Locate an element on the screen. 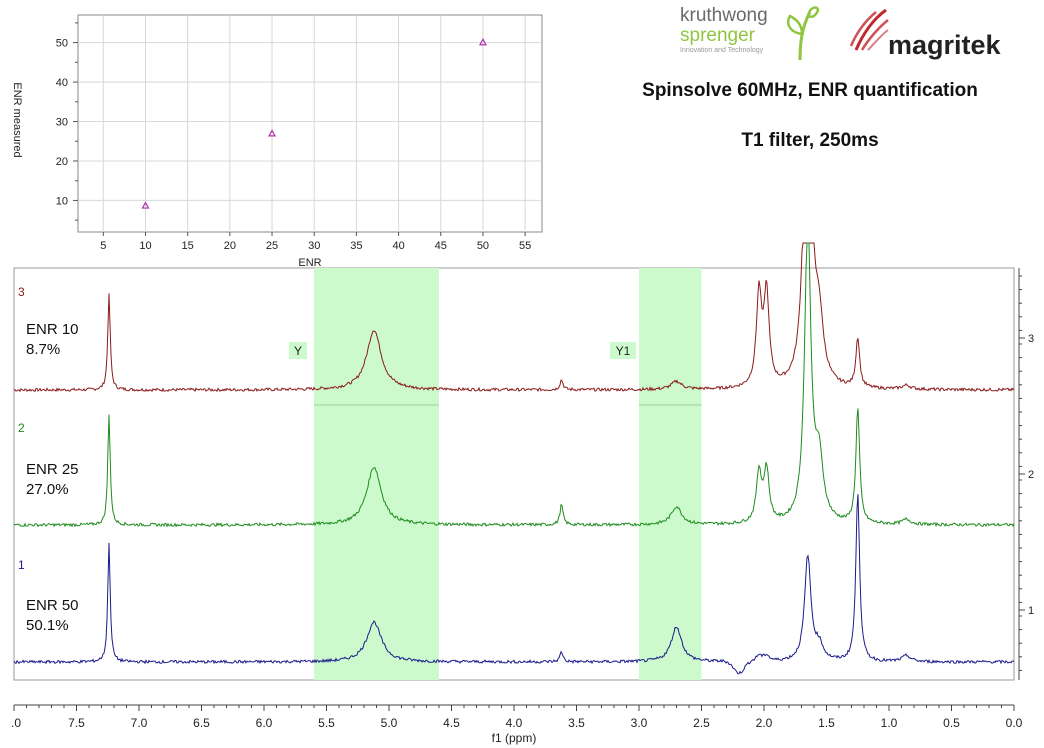  ppm-tick-label: 2.0 is located at coordinates (764, 723).